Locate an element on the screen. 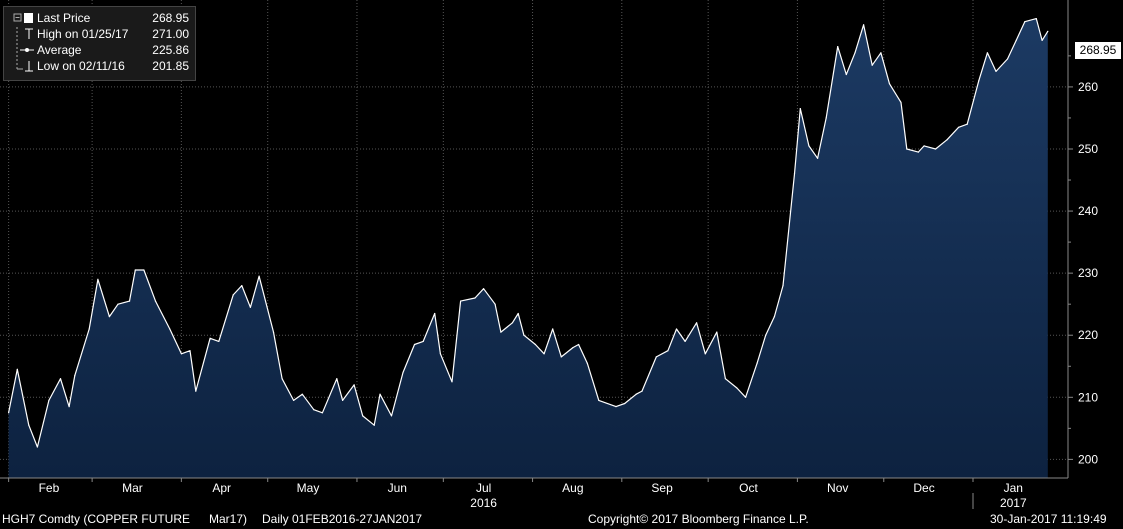  x-tick-label: Jul is located at coordinates (483, 488).